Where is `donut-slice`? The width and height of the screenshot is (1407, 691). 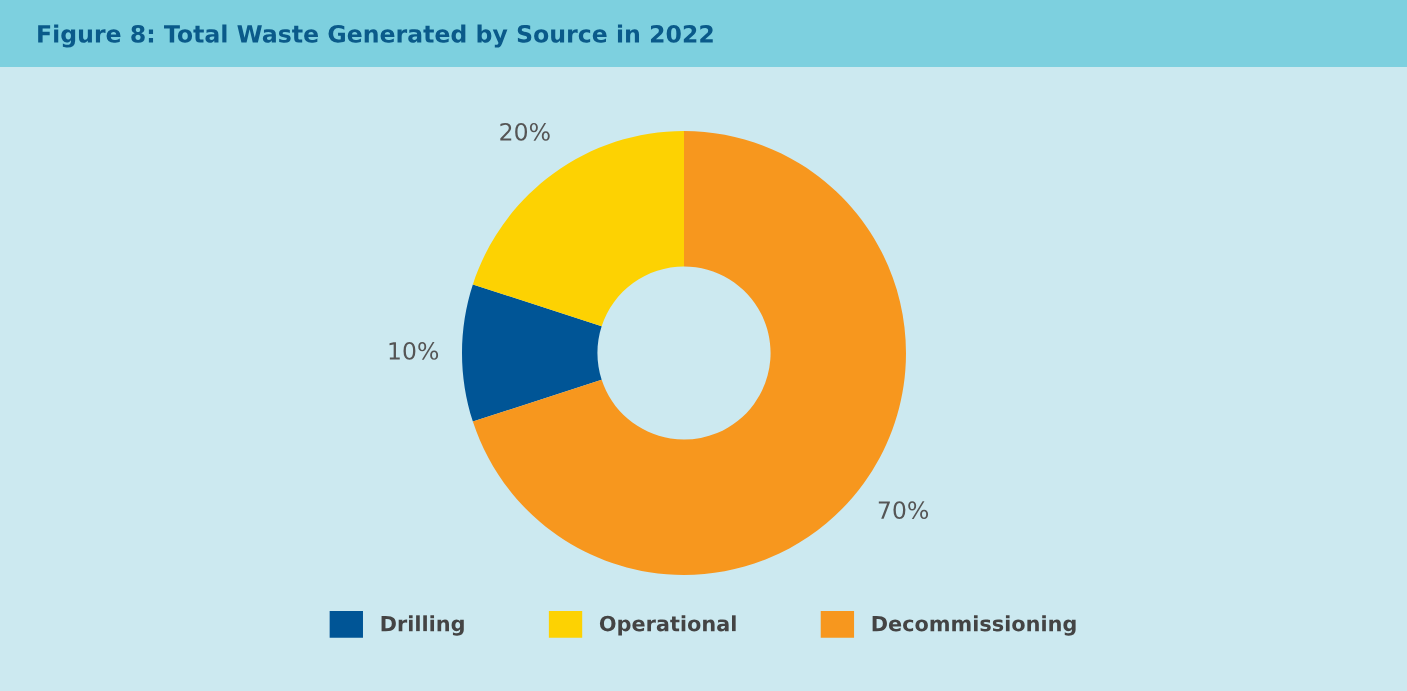
donut-slice is located at coordinates (532, 353).